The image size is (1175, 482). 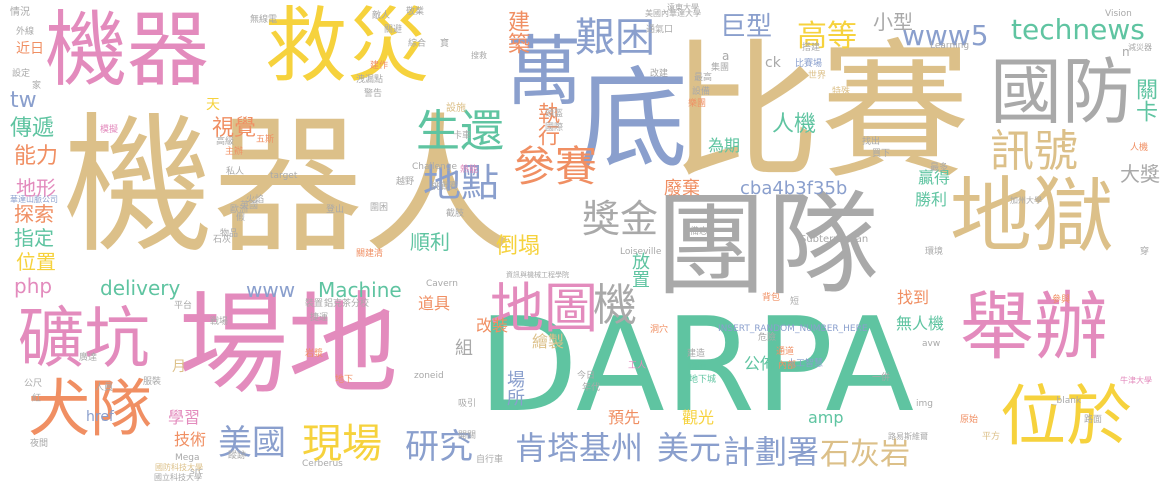 I want to click on word-cloud-word: 自行車, so click(x=490, y=460).